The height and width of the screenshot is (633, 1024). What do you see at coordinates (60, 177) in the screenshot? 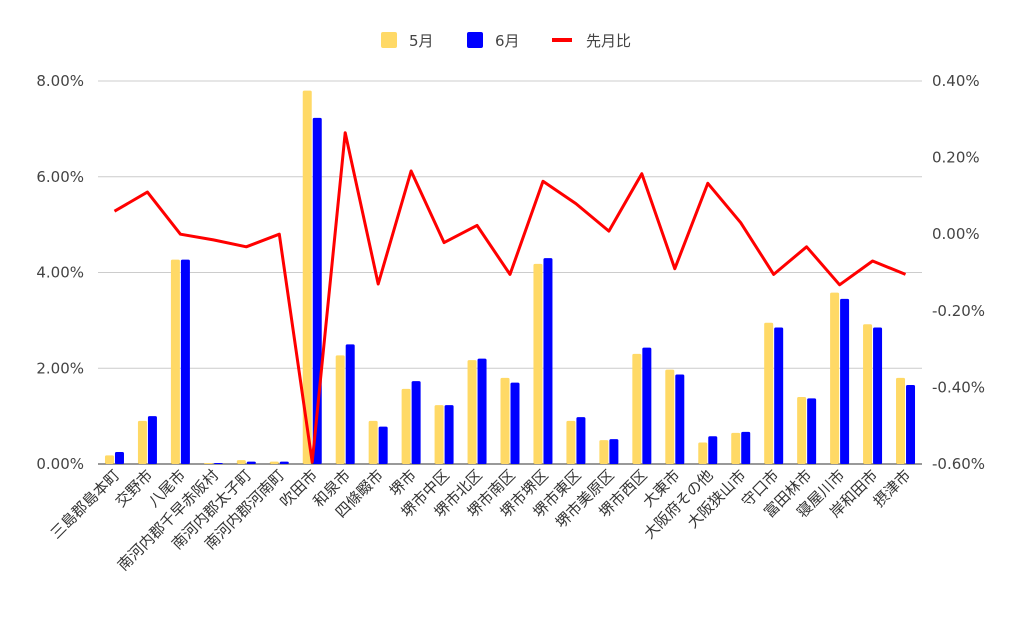
I see `y-left-tick-label: 6.00%` at bounding box center [60, 177].